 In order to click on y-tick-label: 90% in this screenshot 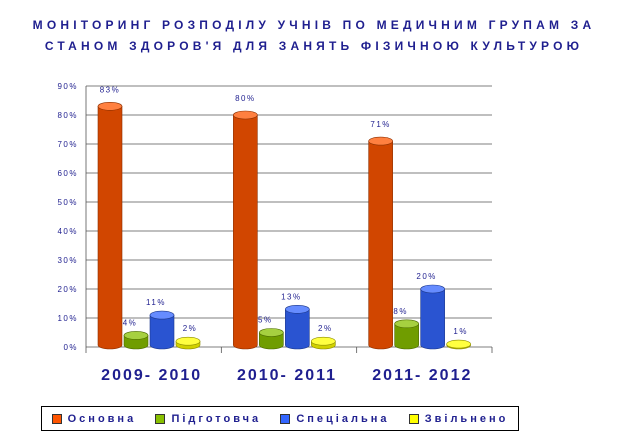, I will do `click(67, 86)`.